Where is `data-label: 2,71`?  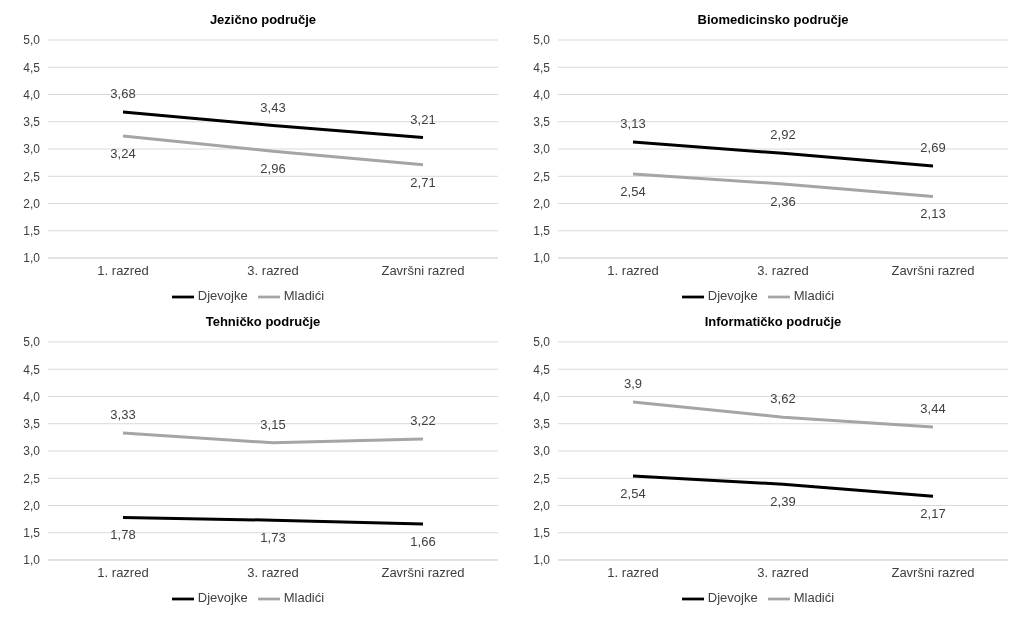 data-label: 2,71 is located at coordinates (423, 182).